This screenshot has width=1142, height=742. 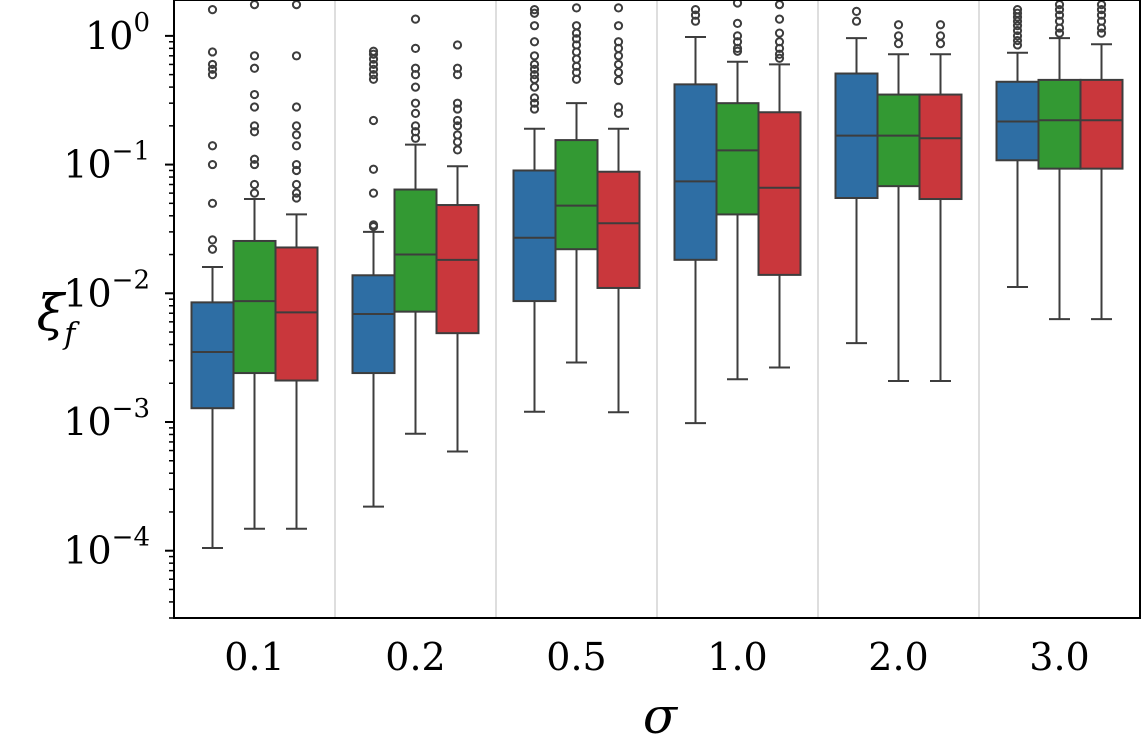 I want to click on box-1.0-series-3, so click(x=779, y=184).